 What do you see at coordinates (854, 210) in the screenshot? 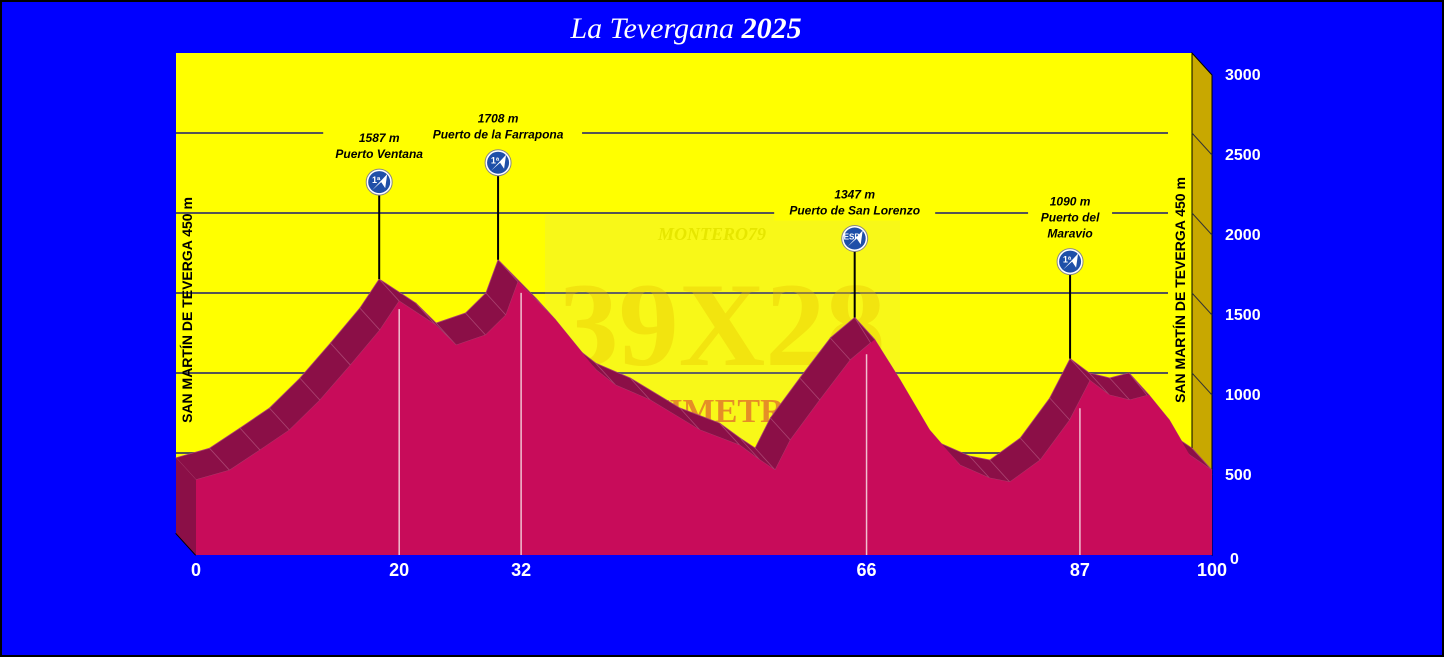
I see `climb-name: Puerto de San Lorenzo` at bounding box center [854, 210].